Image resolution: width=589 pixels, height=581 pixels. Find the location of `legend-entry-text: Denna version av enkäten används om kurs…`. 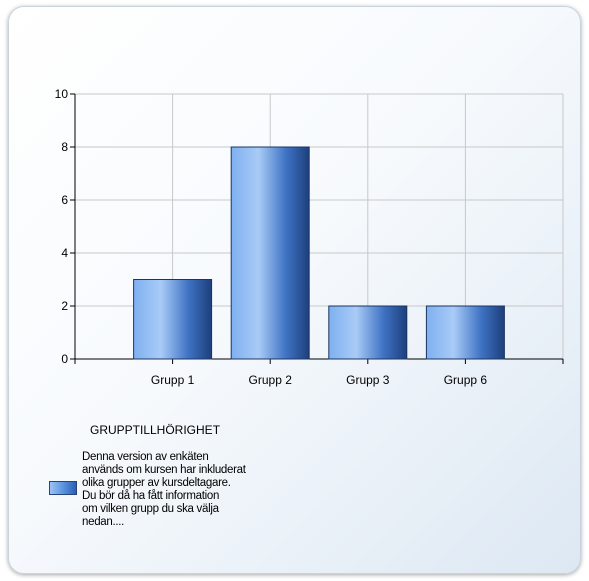

legend-entry-text: Denna version av enkäten används om kurs… is located at coordinates (164, 489).